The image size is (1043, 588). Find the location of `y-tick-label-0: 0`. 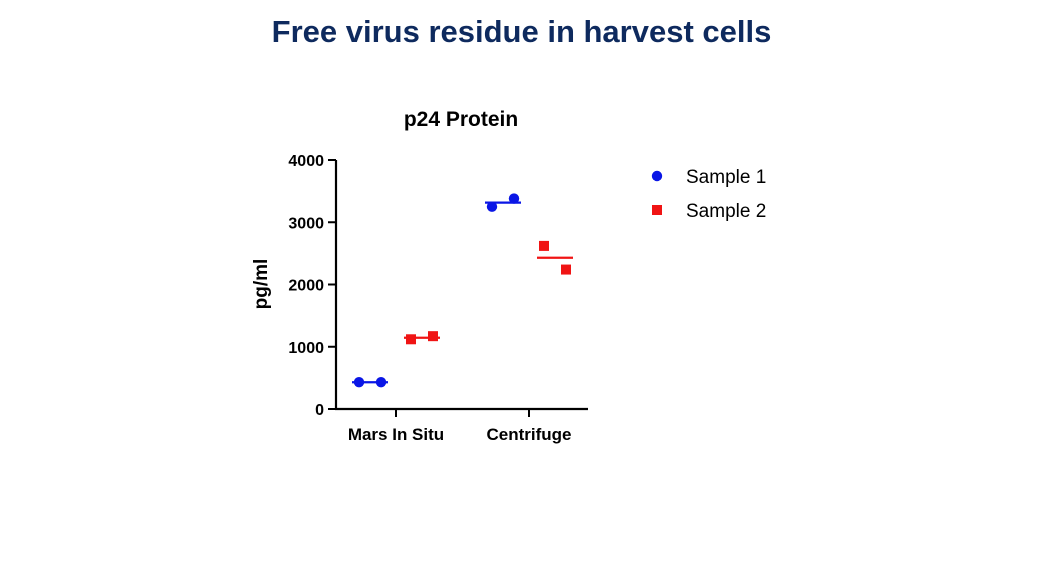

y-tick-label-0: 0 is located at coordinates (319, 410).